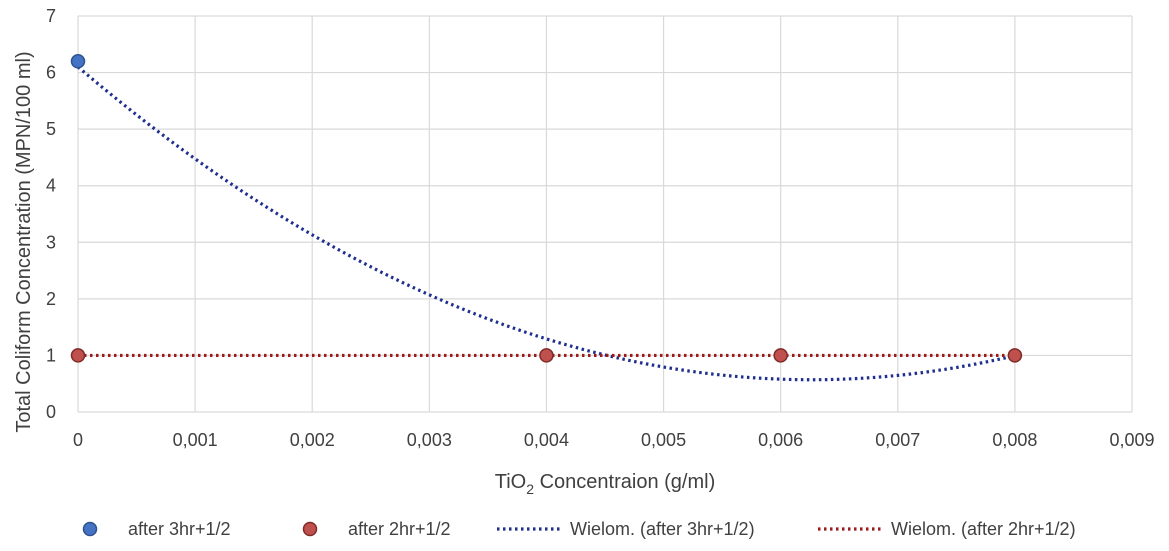  What do you see at coordinates (429, 440) in the screenshot?
I see `x-tick-label: 0,003` at bounding box center [429, 440].